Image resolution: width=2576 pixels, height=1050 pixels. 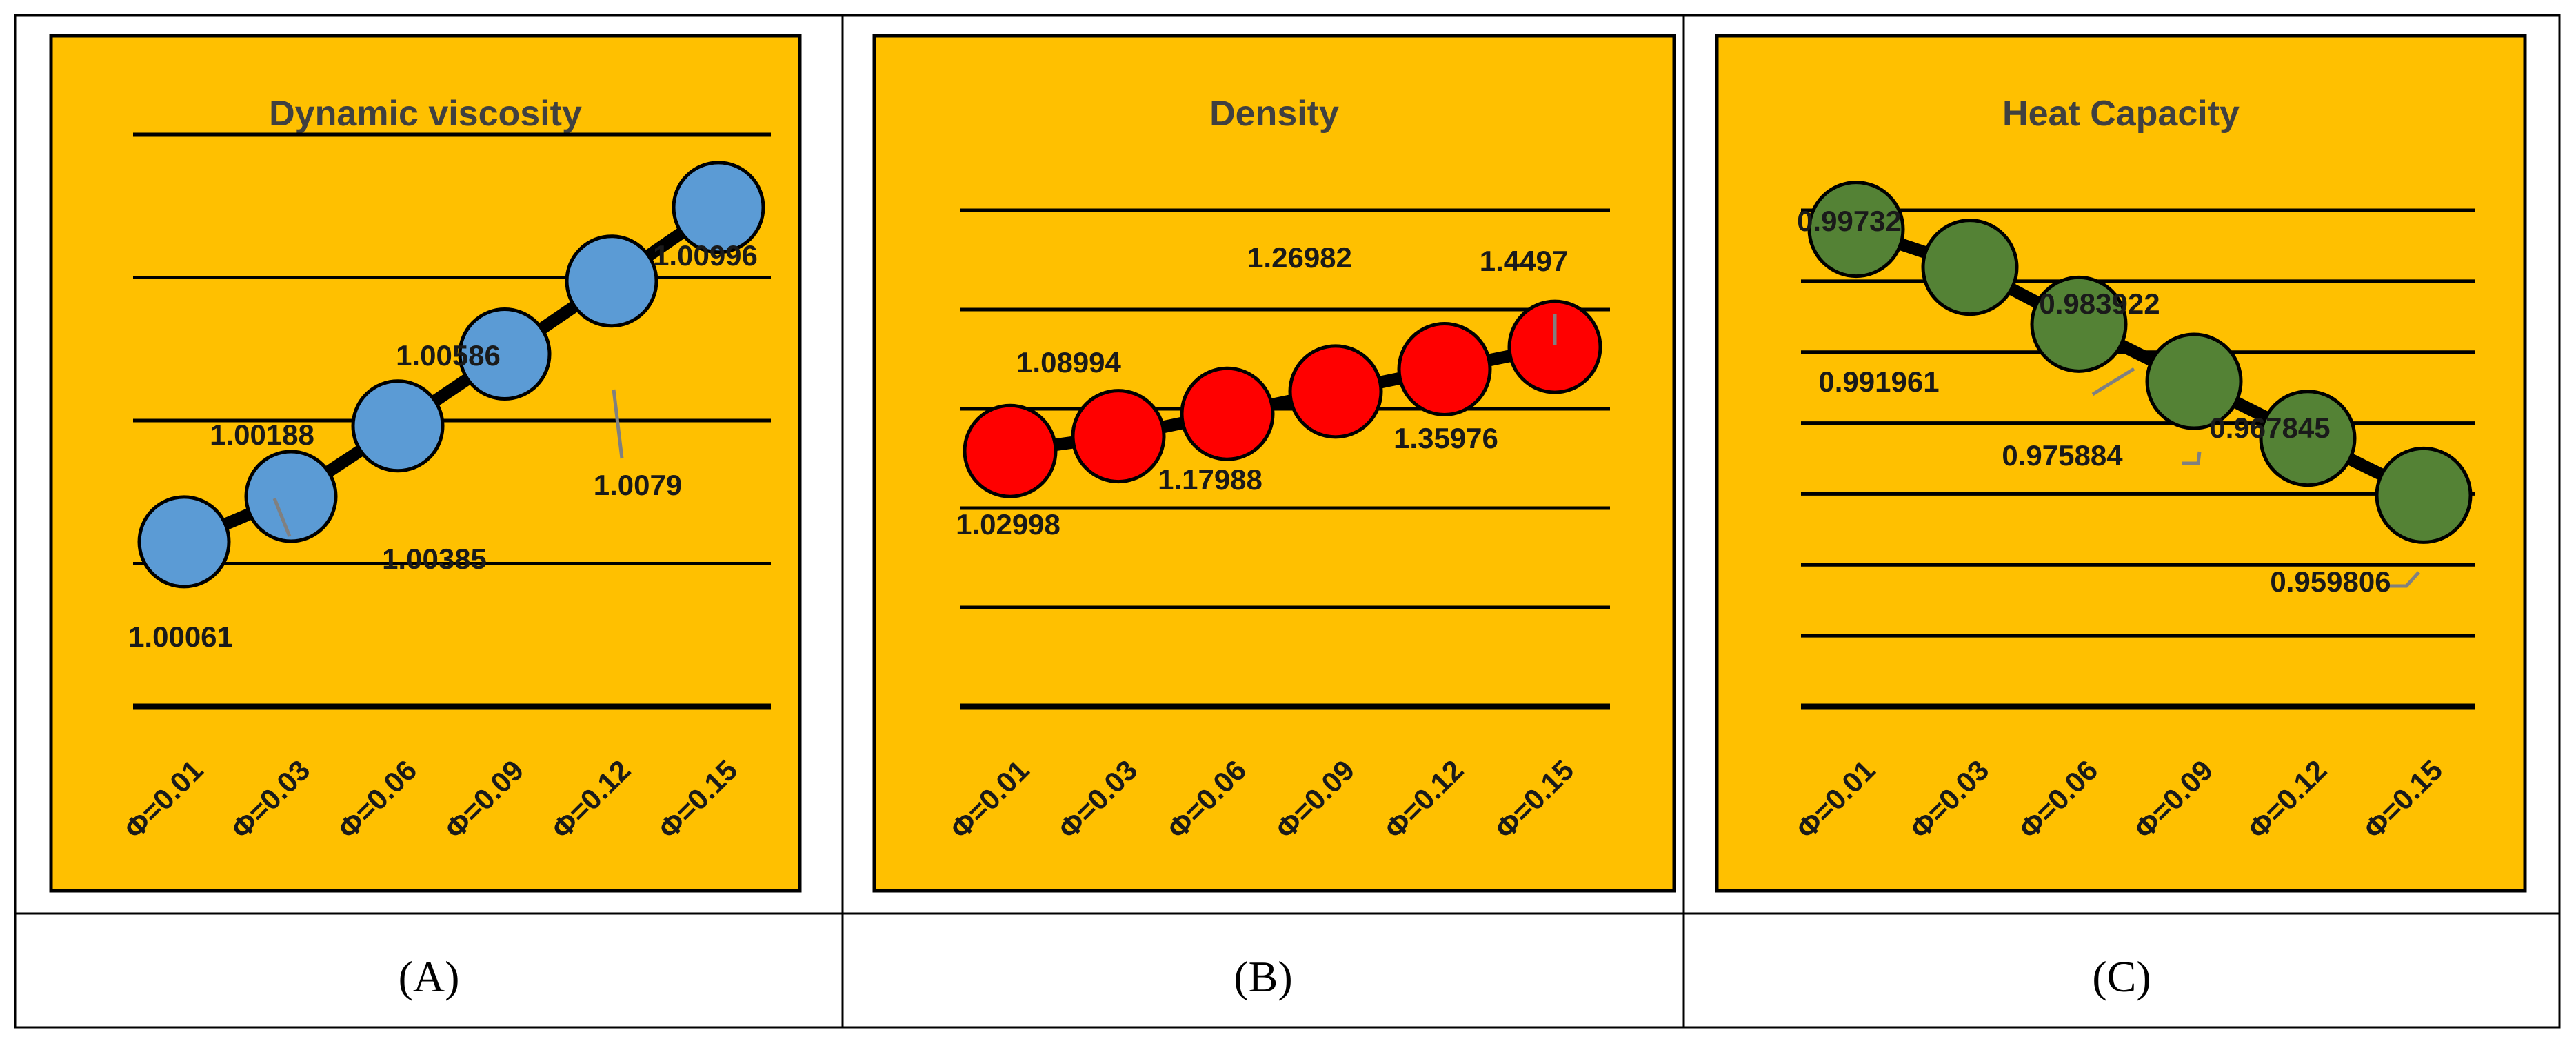 What do you see at coordinates (1068, 362) in the screenshot?
I see `data-label: 1.08994` at bounding box center [1068, 362].